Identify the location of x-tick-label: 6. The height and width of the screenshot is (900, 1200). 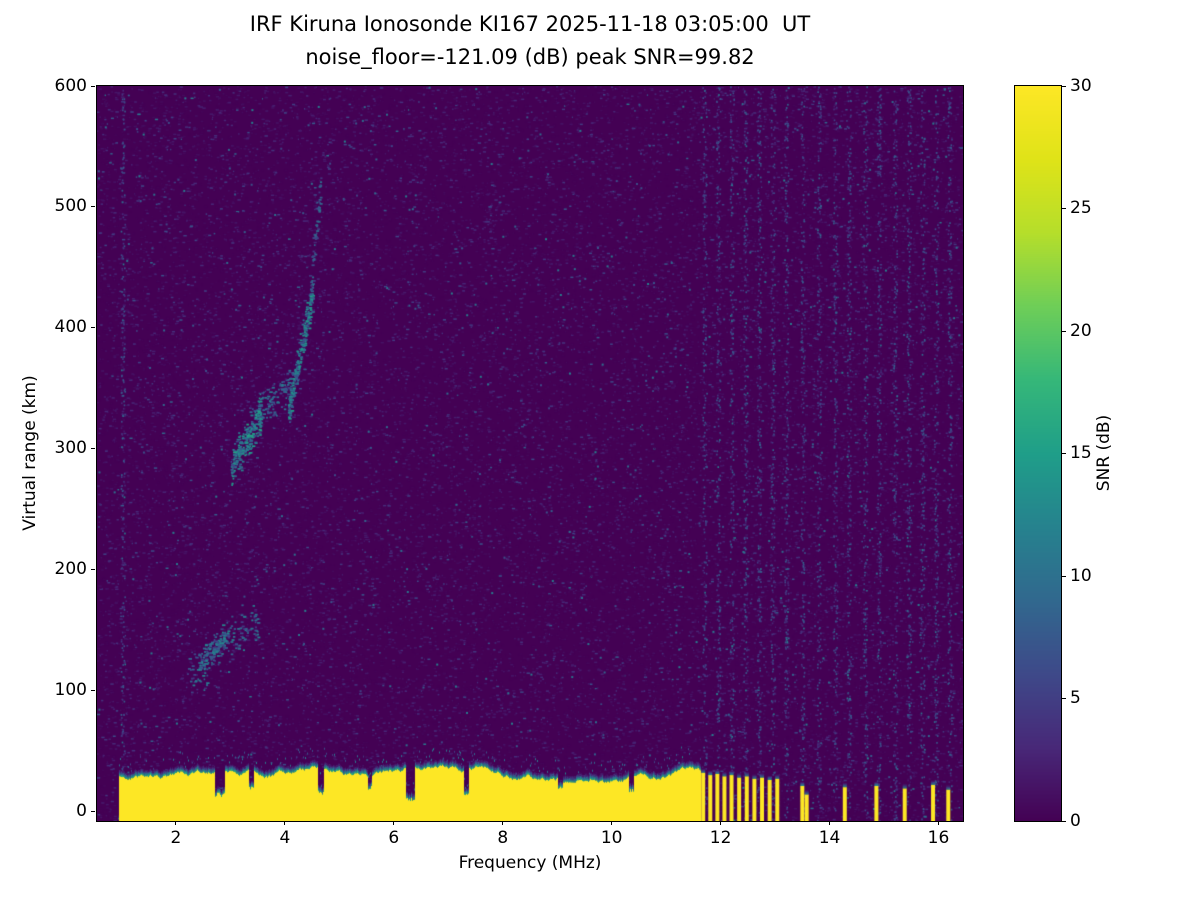
(394, 838).